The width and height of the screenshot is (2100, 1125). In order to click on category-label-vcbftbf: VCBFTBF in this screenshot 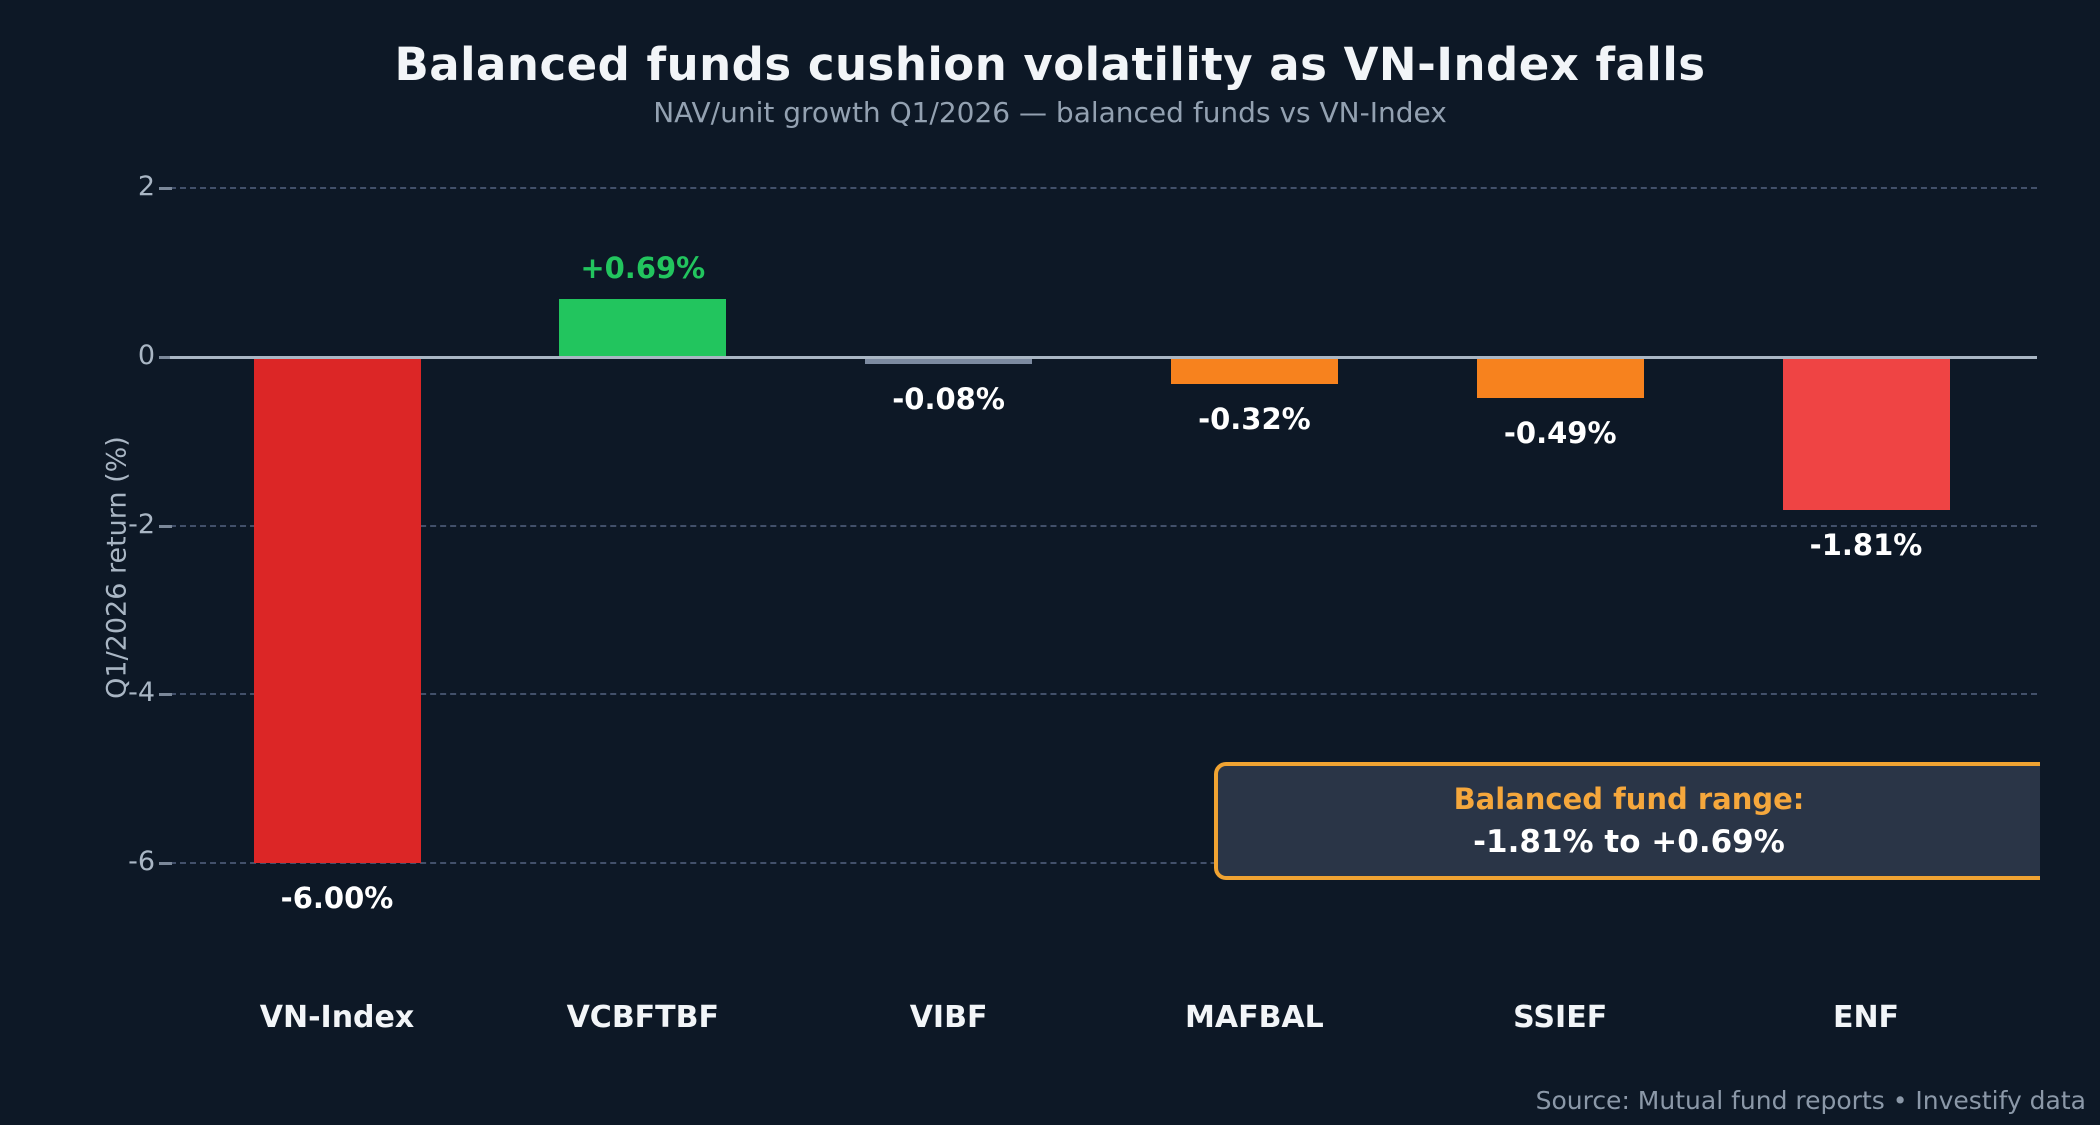, I will do `click(642, 1017)`.